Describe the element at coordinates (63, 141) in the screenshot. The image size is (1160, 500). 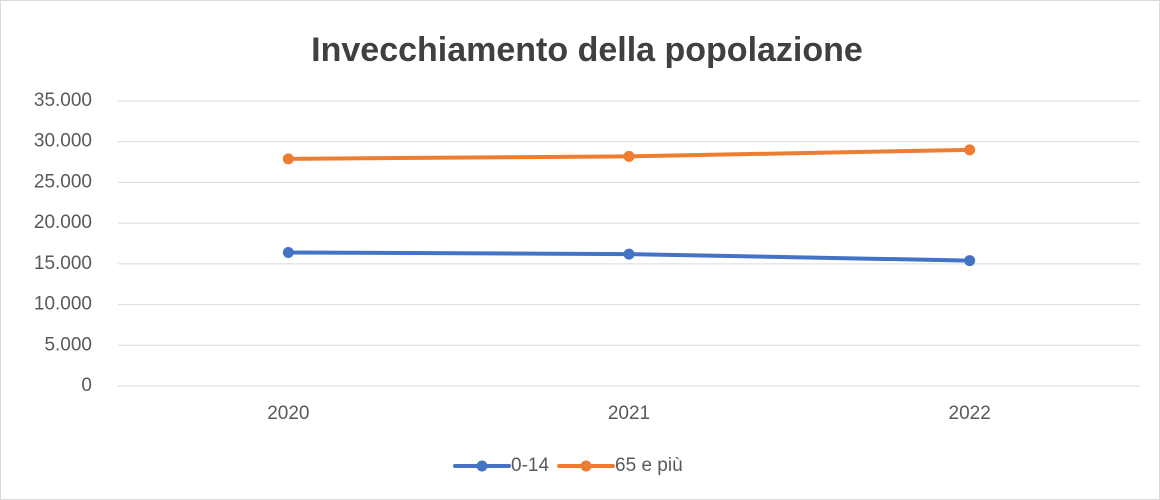
I see `y-tick-label: 30.000` at that location.